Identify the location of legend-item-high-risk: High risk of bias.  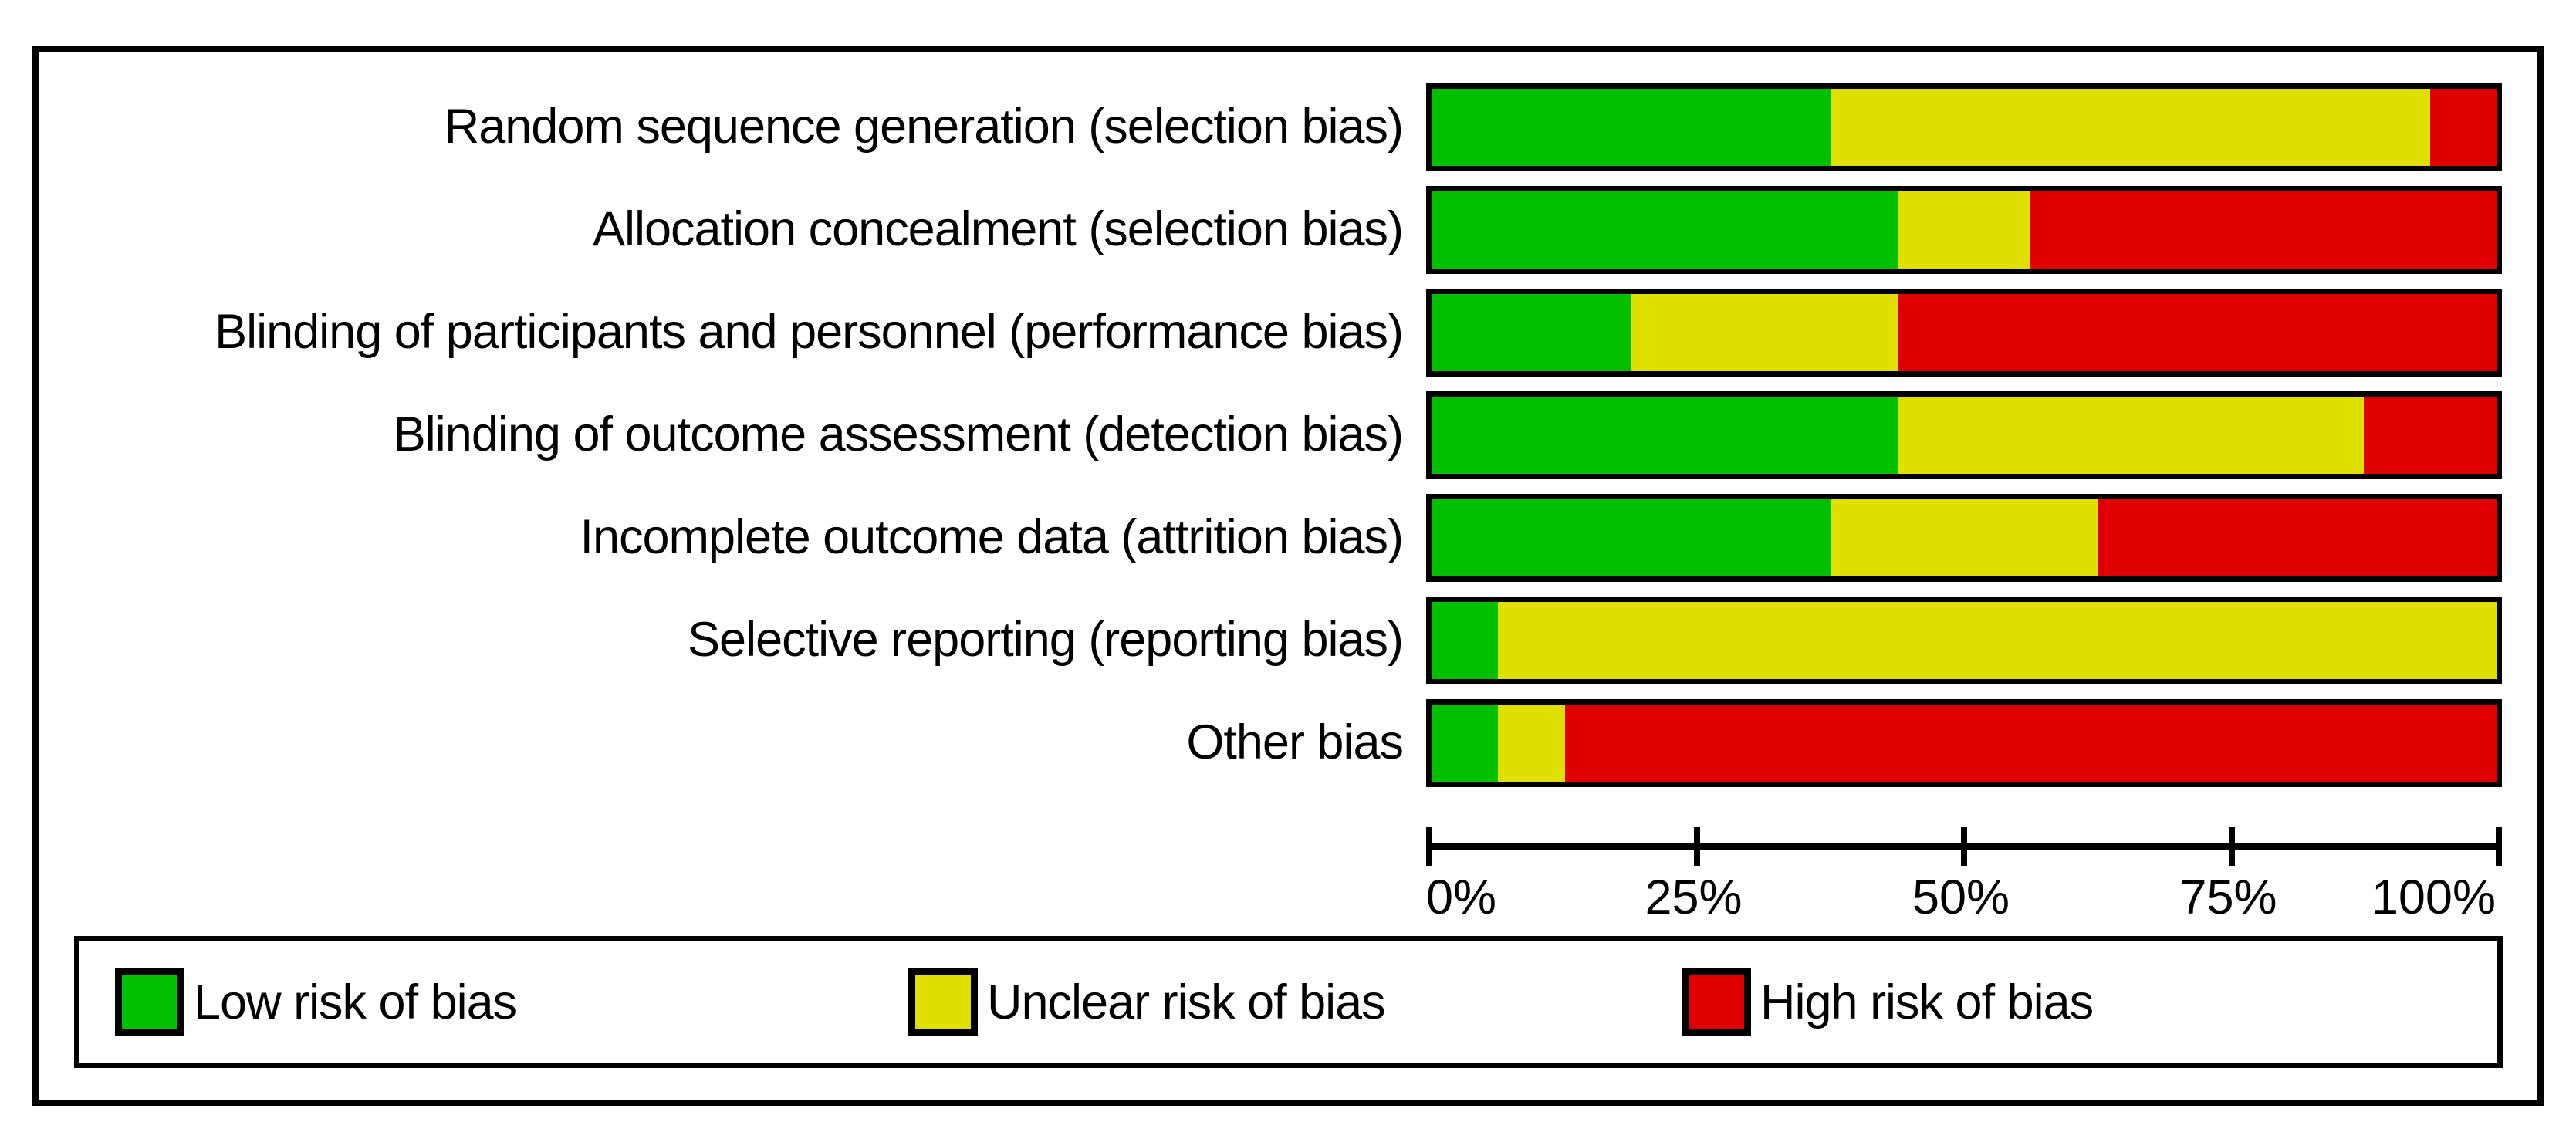
(1888, 1002).